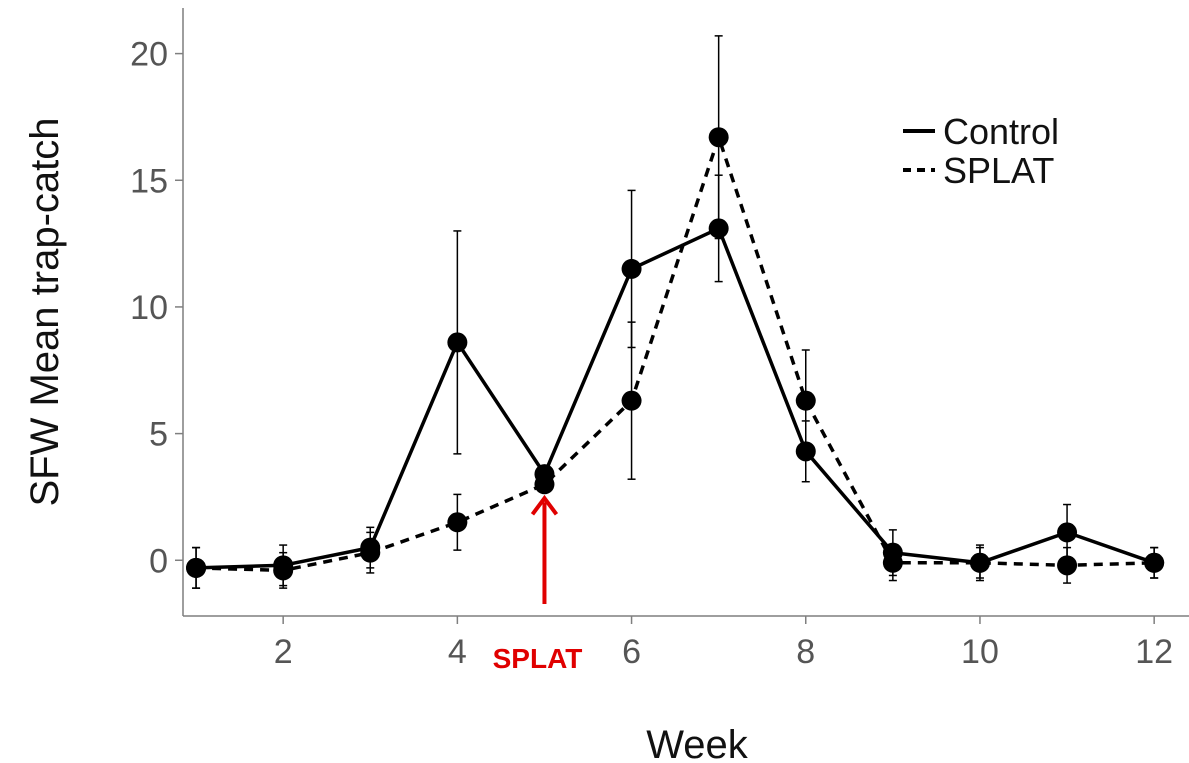 The image size is (1189, 763). Describe the element at coordinates (980, 652) in the screenshot. I see `x-tick-label: 10` at that location.